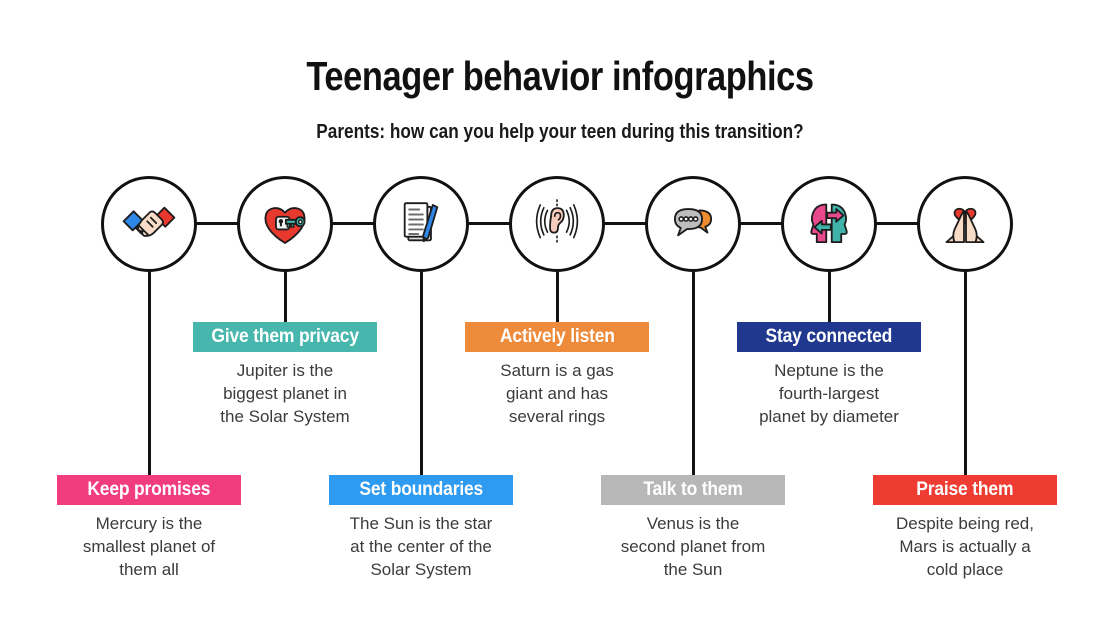 This screenshot has width=1120, height=630. I want to click on step-label-badge: Praise them, so click(965, 490).